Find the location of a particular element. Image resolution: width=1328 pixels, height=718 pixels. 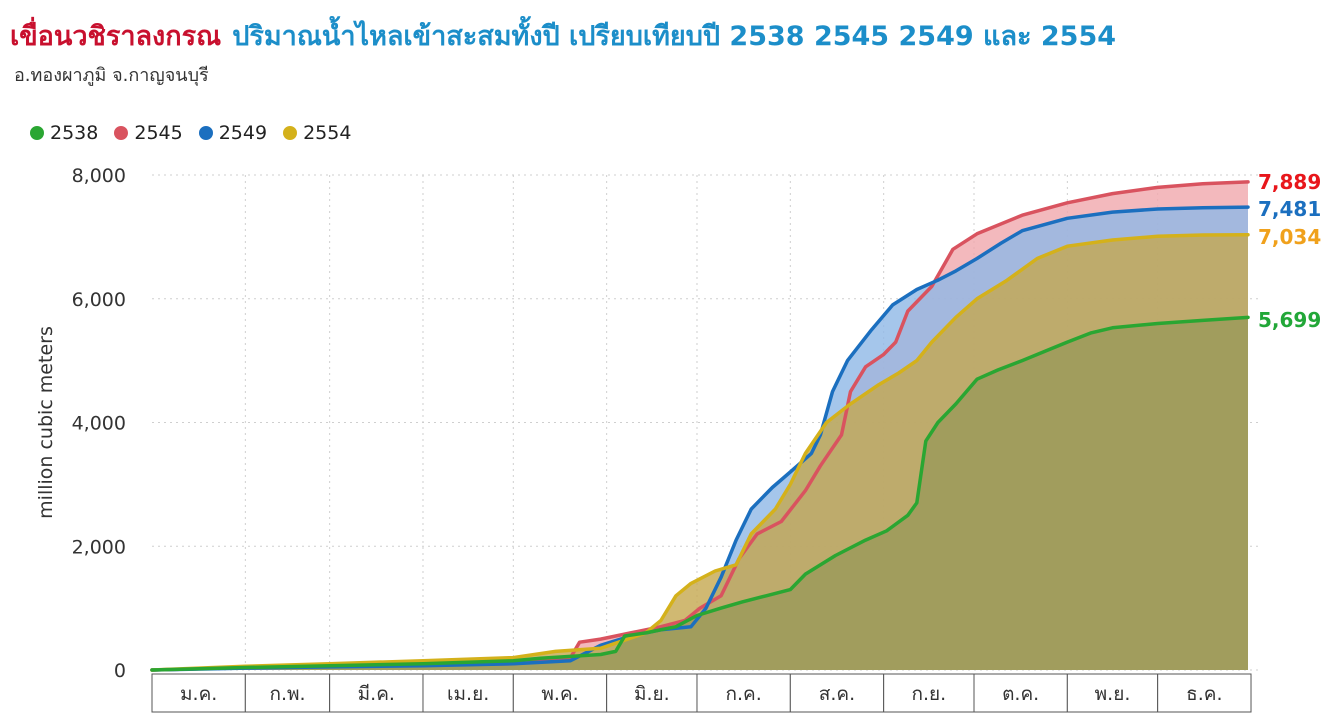

legend-label: 2538 is located at coordinates (74, 133).